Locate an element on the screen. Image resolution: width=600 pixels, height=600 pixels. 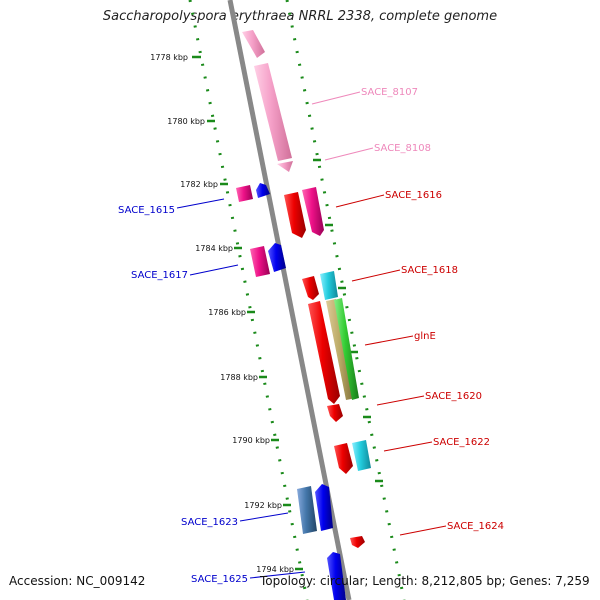
gene-label-sace-1622: SACE_1622 is located at coordinates (461, 442).